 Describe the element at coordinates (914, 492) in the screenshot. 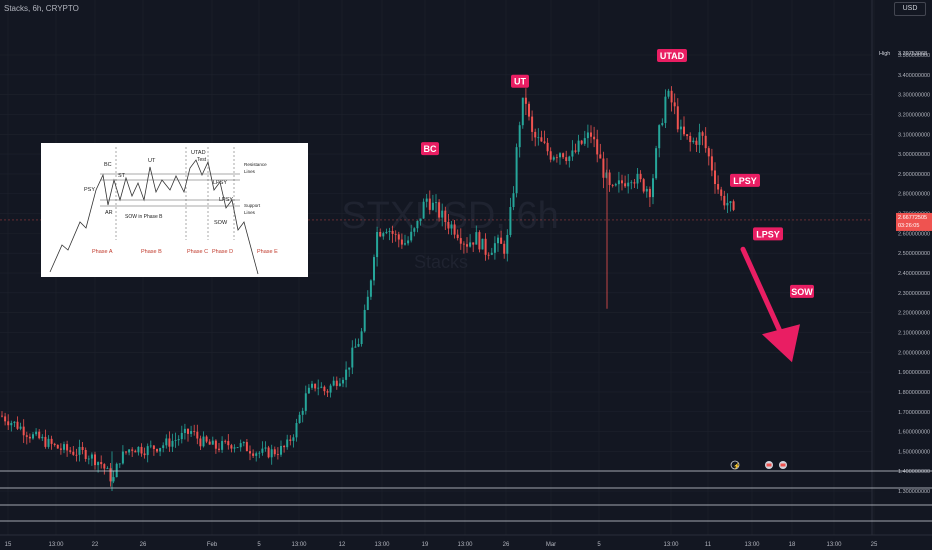

I see `price-tick-label: 1.300000000` at that location.